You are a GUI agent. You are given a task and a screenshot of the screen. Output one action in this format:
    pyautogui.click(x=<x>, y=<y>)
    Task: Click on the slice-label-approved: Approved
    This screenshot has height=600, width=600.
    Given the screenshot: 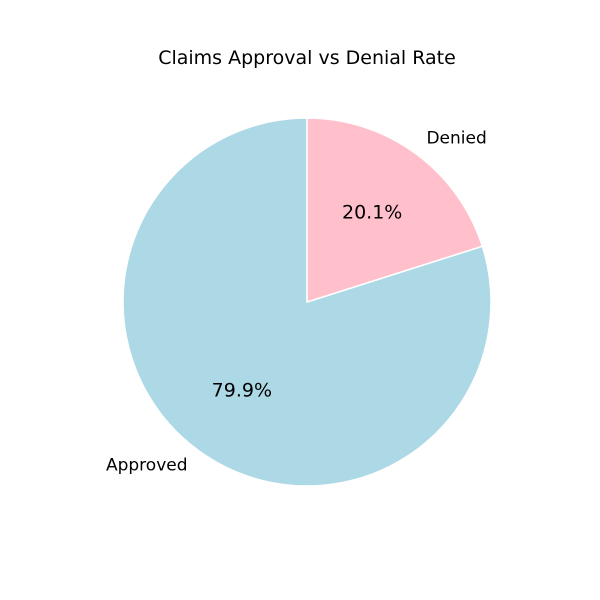 What is the action you would take?
    pyautogui.click(x=147, y=465)
    